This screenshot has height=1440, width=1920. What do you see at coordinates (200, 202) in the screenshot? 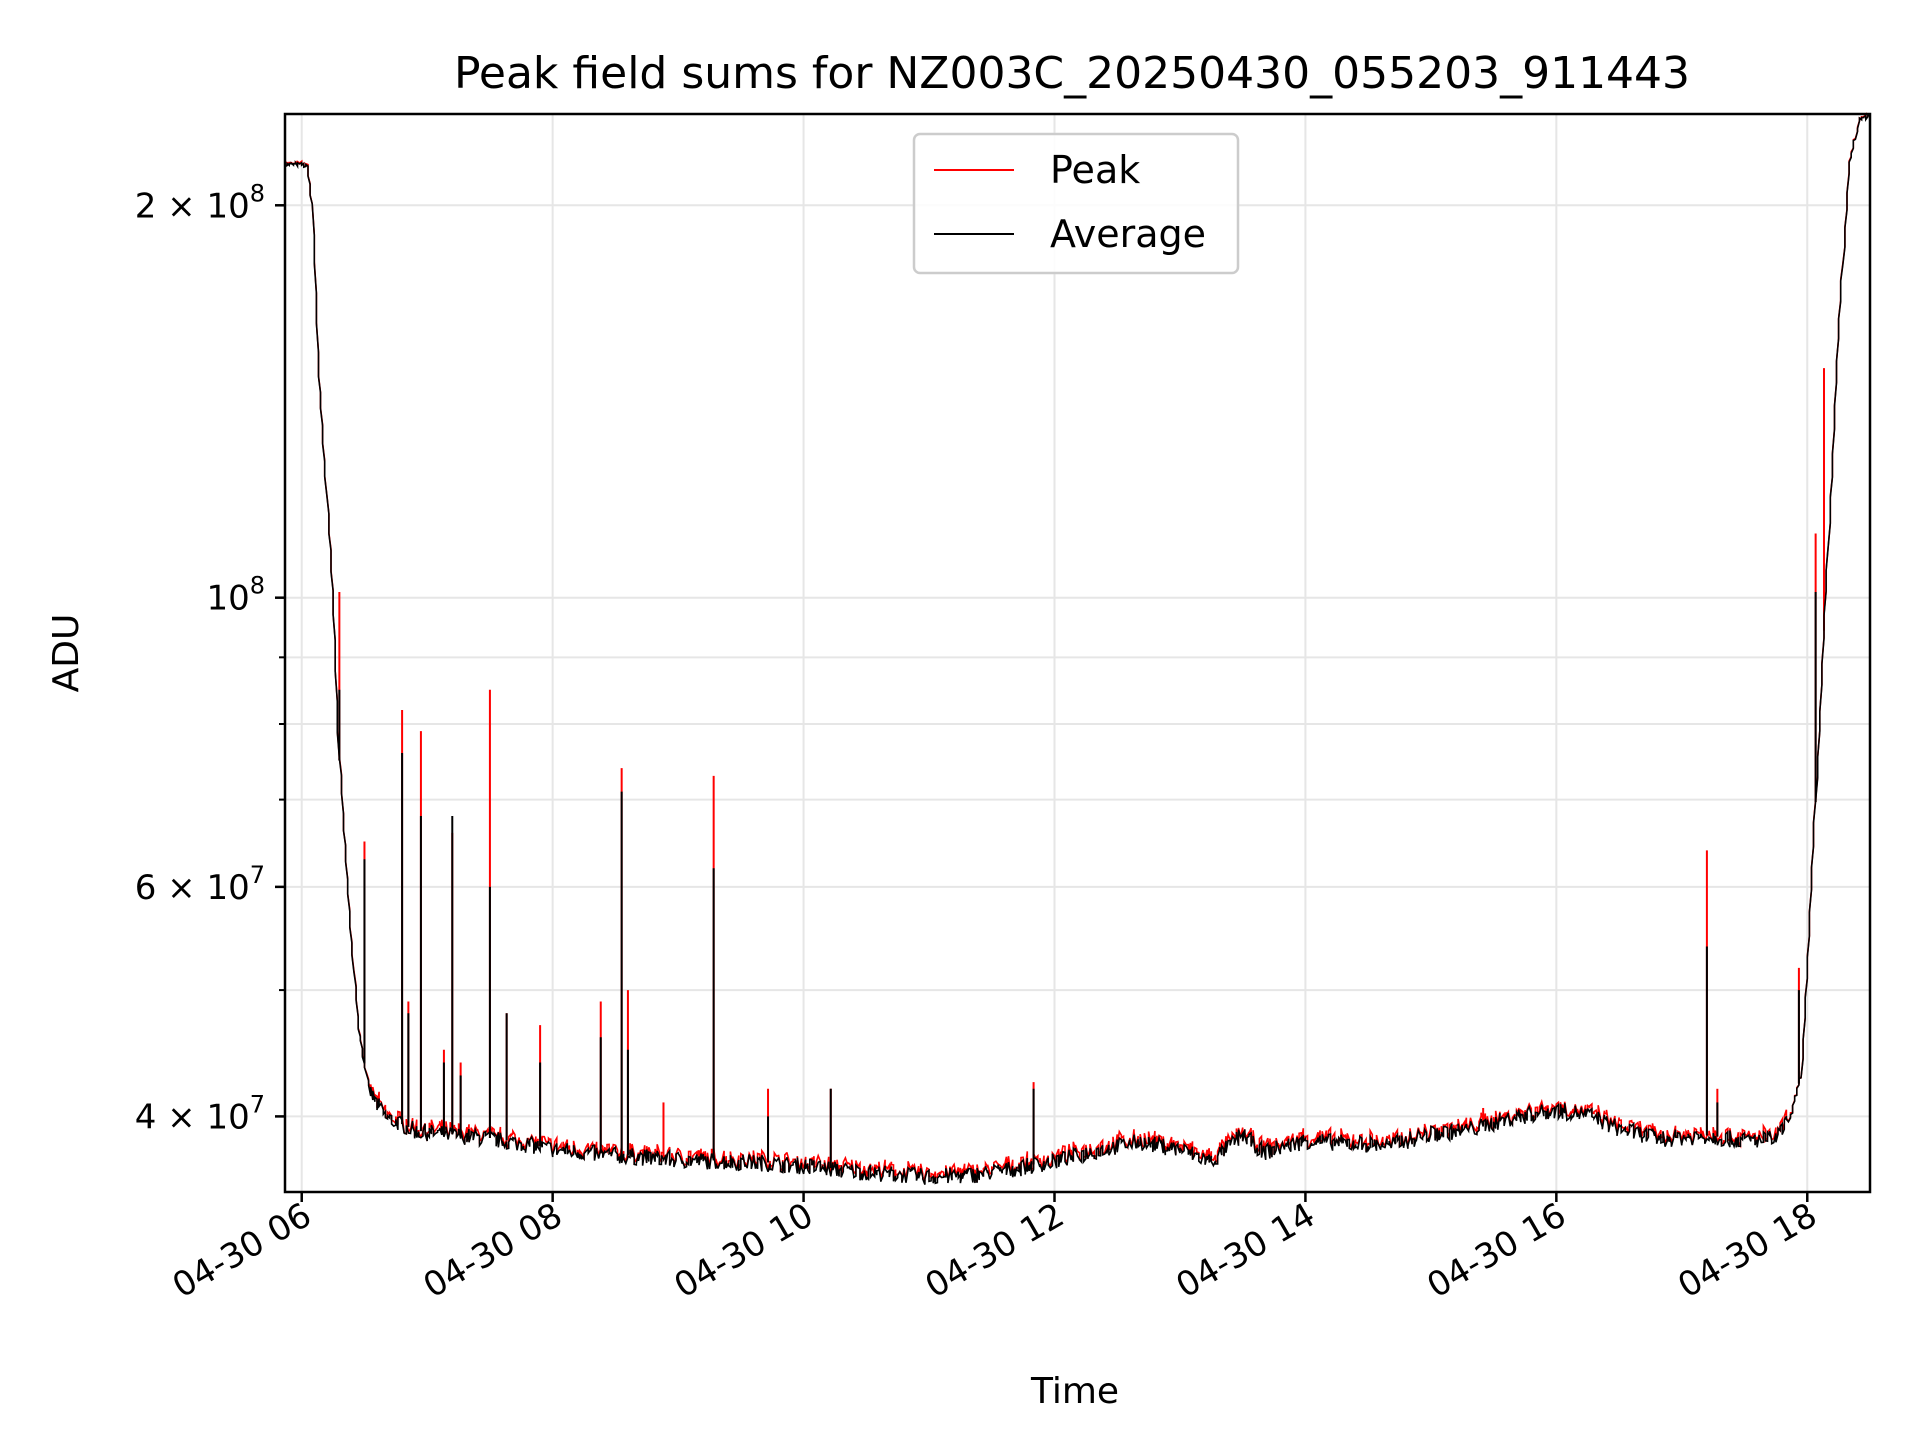
I see `y-tick-label: 2 × 108` at bounding box center [200, 202].